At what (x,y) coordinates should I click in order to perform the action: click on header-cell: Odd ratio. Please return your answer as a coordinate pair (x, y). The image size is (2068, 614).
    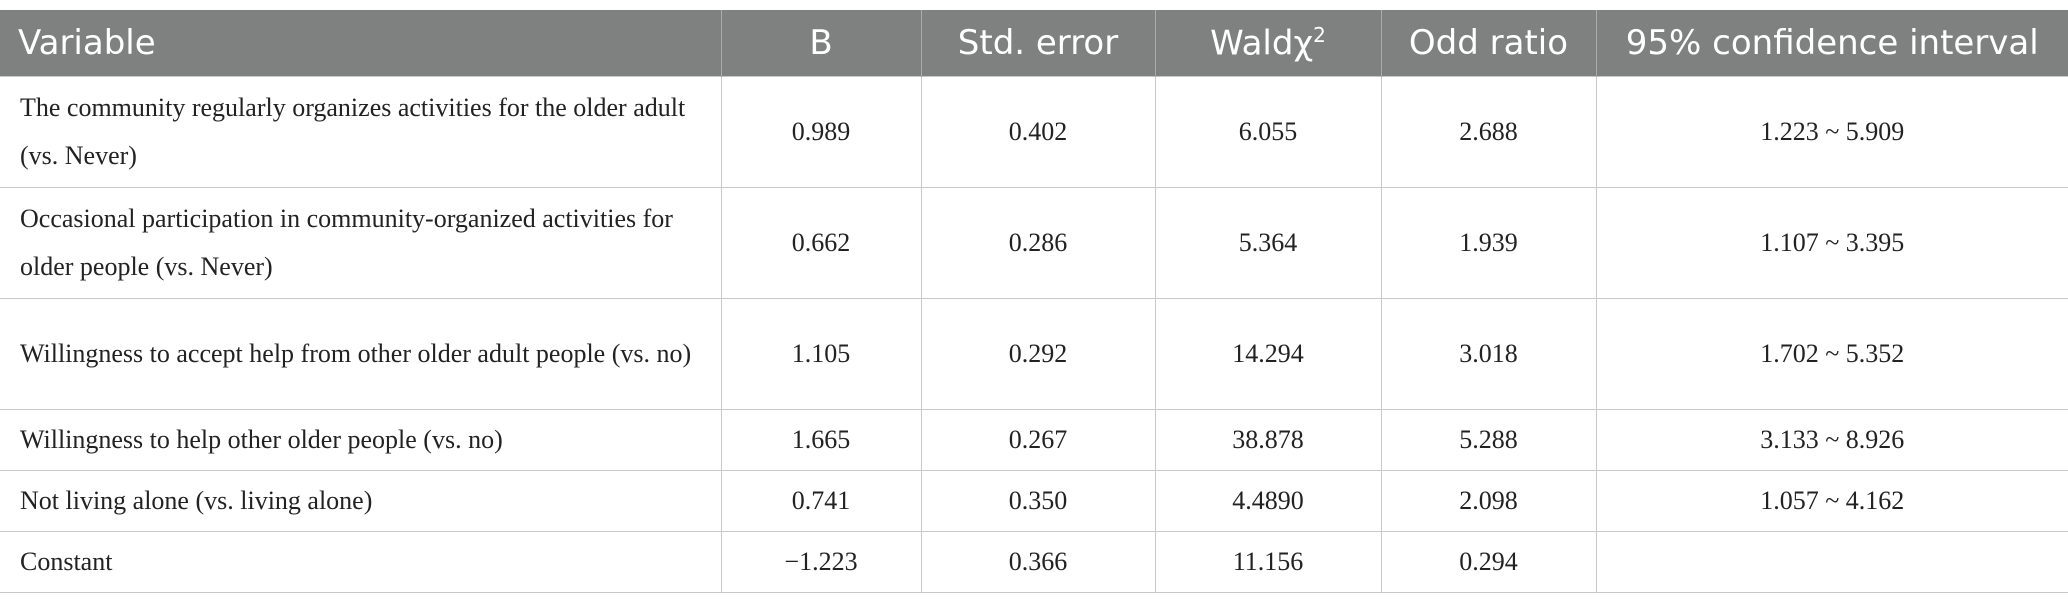
    Looking at the image, I should click on (1488, 43).